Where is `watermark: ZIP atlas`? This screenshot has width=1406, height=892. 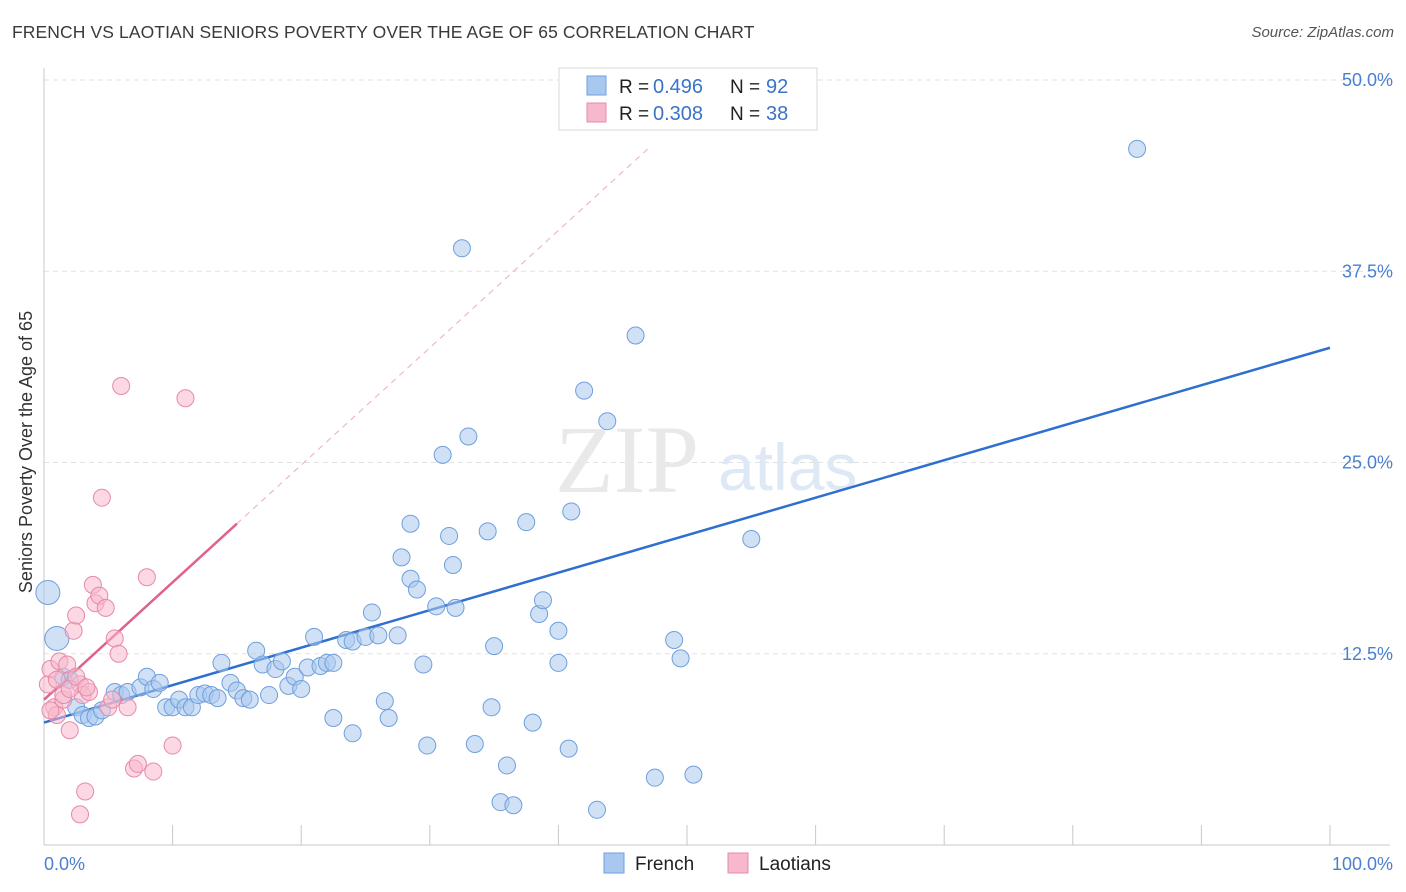 watermark: ZIP atlas is located at coordinates (706, 459).